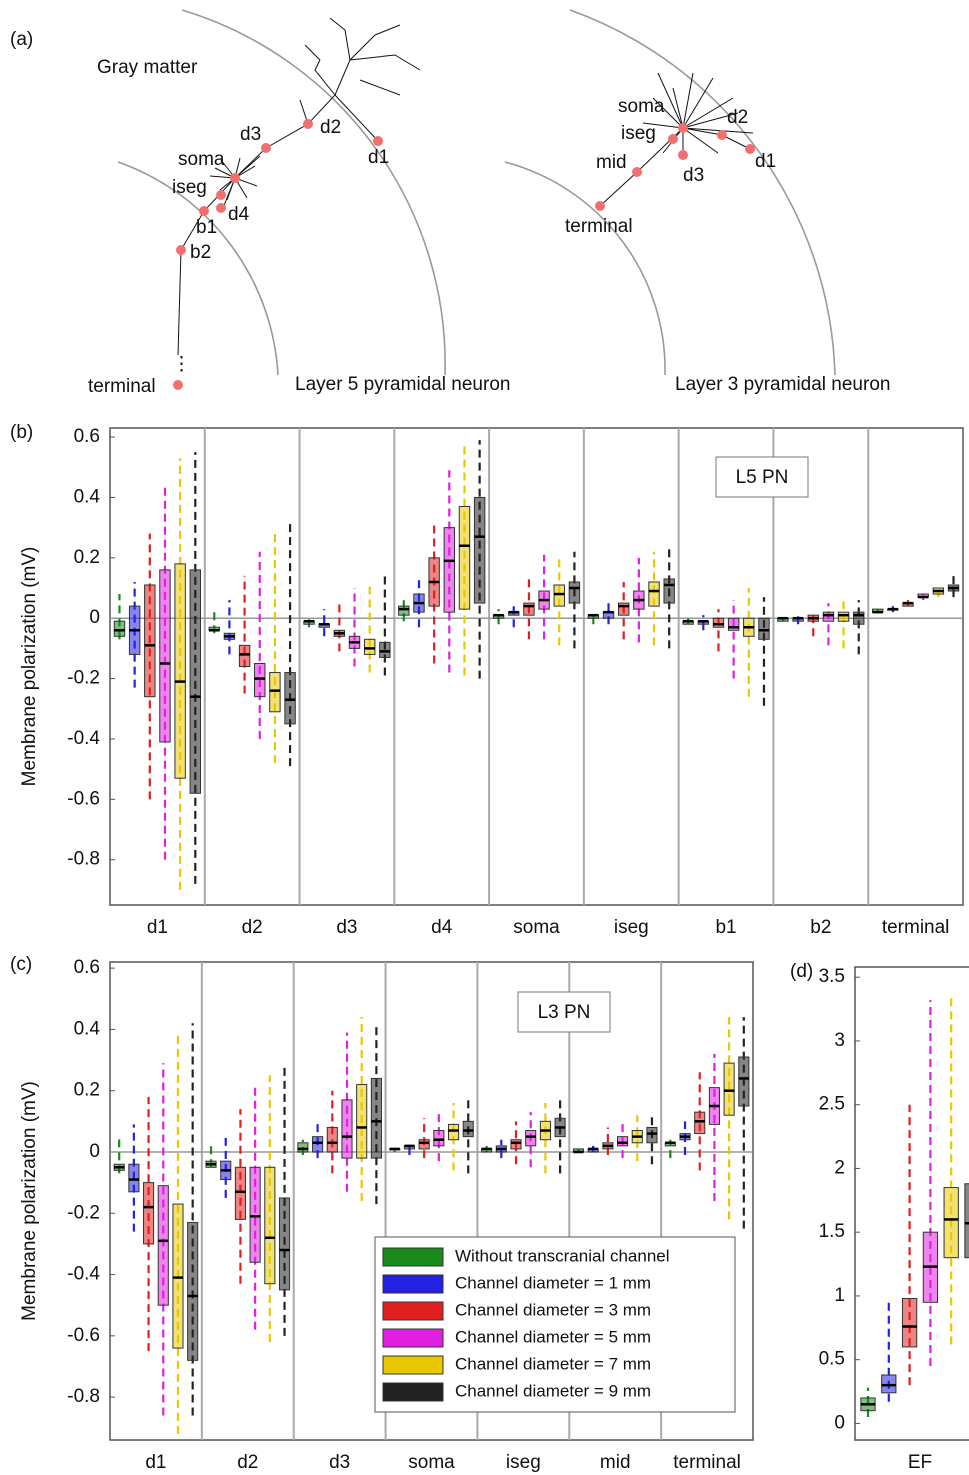 The height and width of the screenshot is (1475, 969). Describe the element at coordinates (83, 1212) in the screenshot. I see `y-tick-label: -0.2` at that location.